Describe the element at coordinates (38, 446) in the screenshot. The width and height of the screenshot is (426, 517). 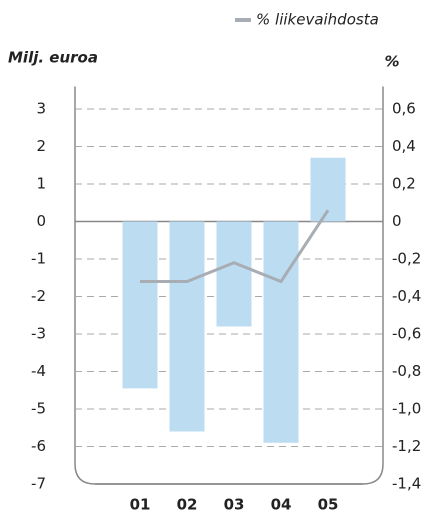
I see `y-tick-label: -6` at that location.